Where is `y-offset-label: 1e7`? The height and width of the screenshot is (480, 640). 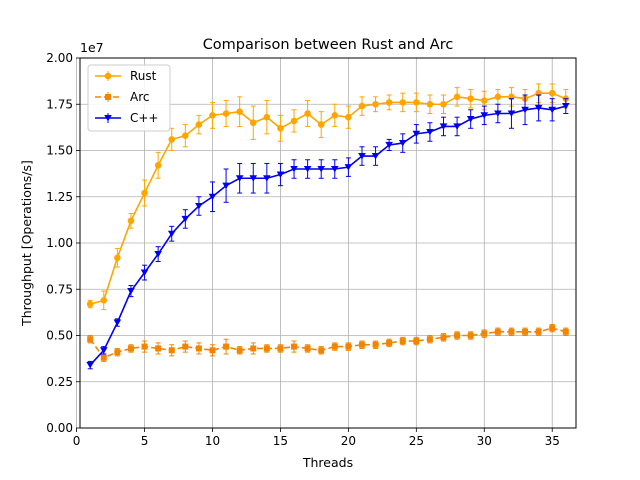 y-offset-label: 1e7 is located at coordinates (92, 47).